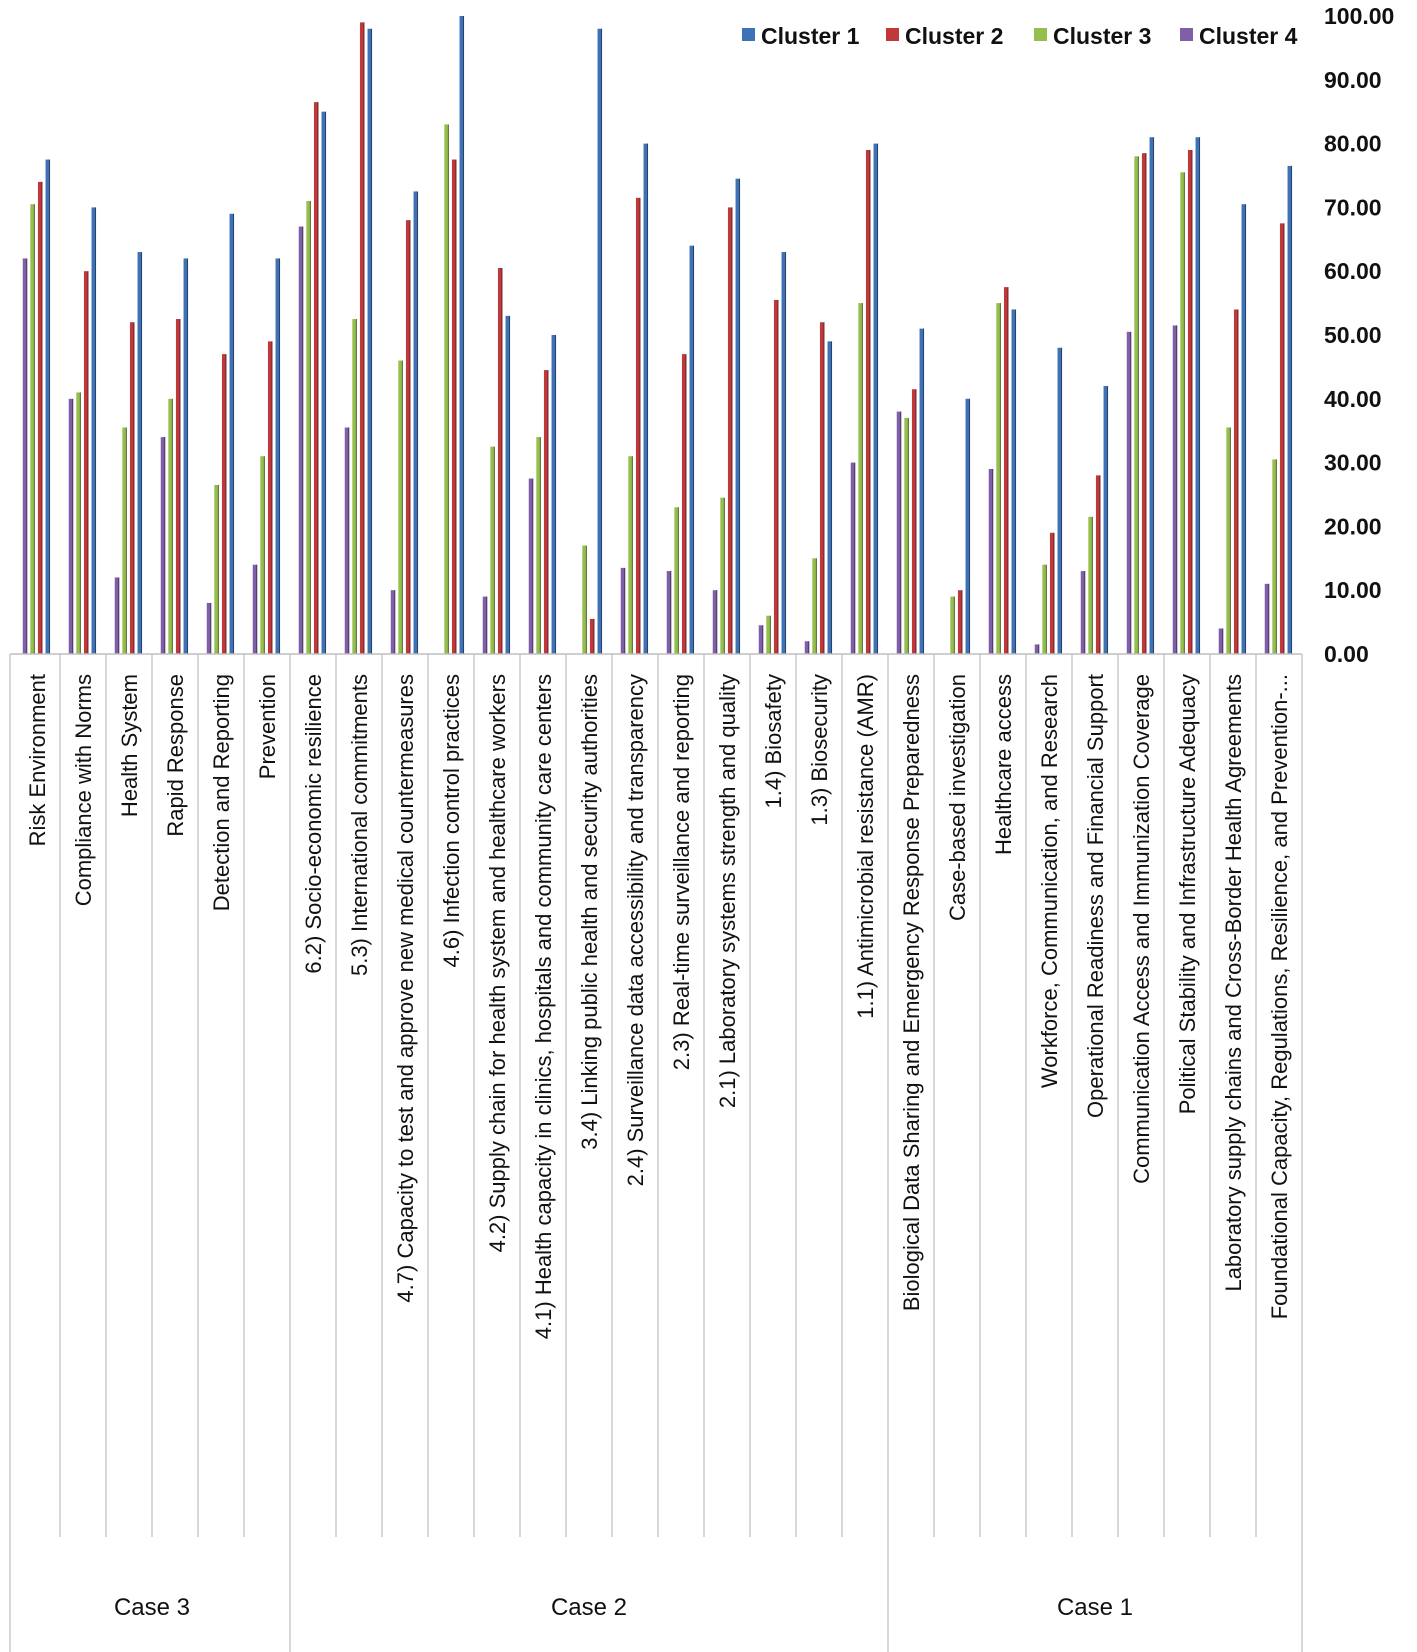 The image size is (1417, 1652). Describe the element at coordinates (865, 846) in the screenshot. I see `x-category-label: 1.1) Antimicrobial resistance (AMR)` at that location.